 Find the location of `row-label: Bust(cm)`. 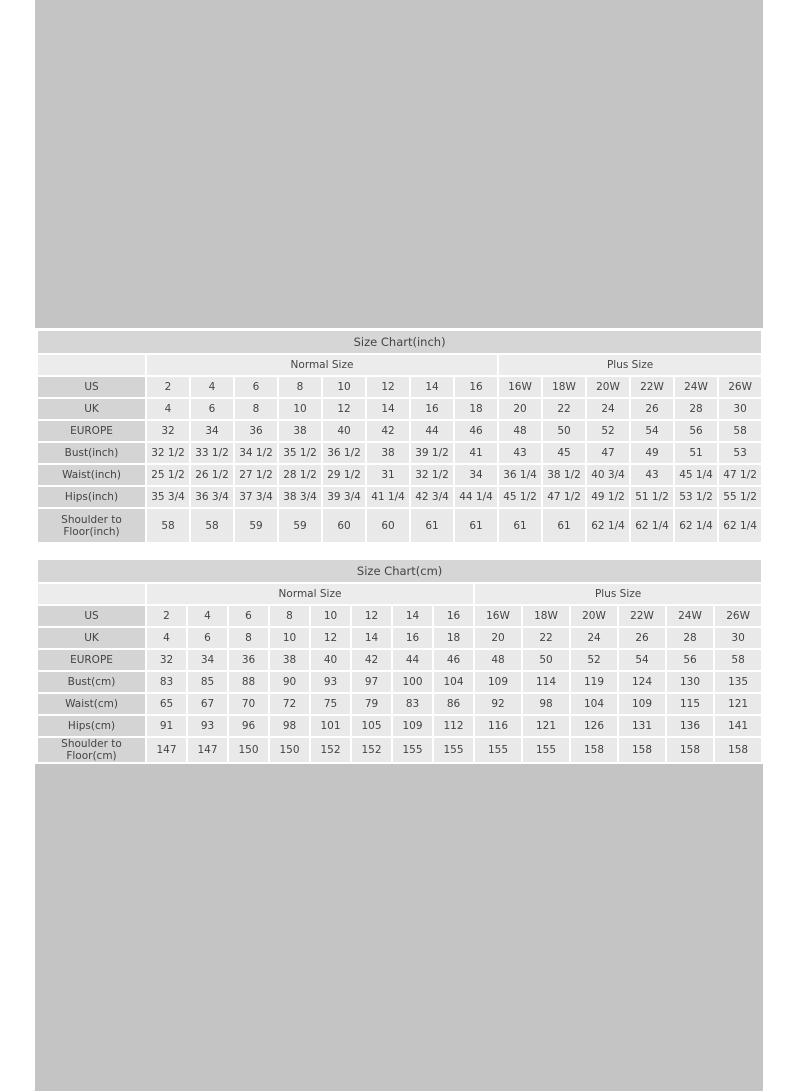

row-label: Bust(cm) is located at coordinates (91, 682).